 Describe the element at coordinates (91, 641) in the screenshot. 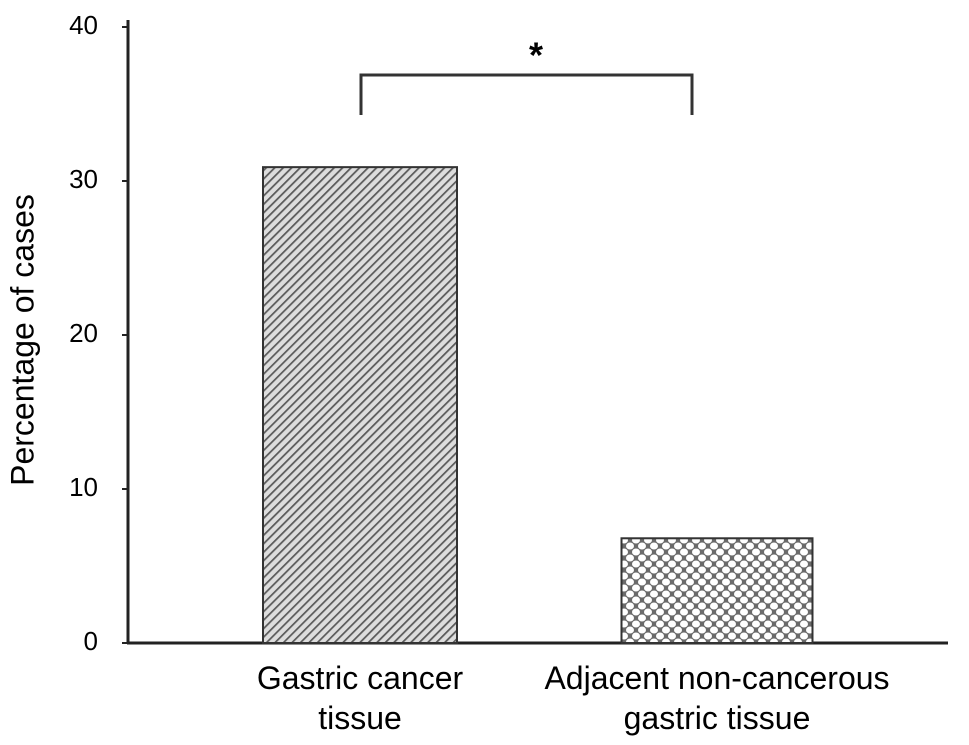

I see `y-tick-label: 0` at that location.